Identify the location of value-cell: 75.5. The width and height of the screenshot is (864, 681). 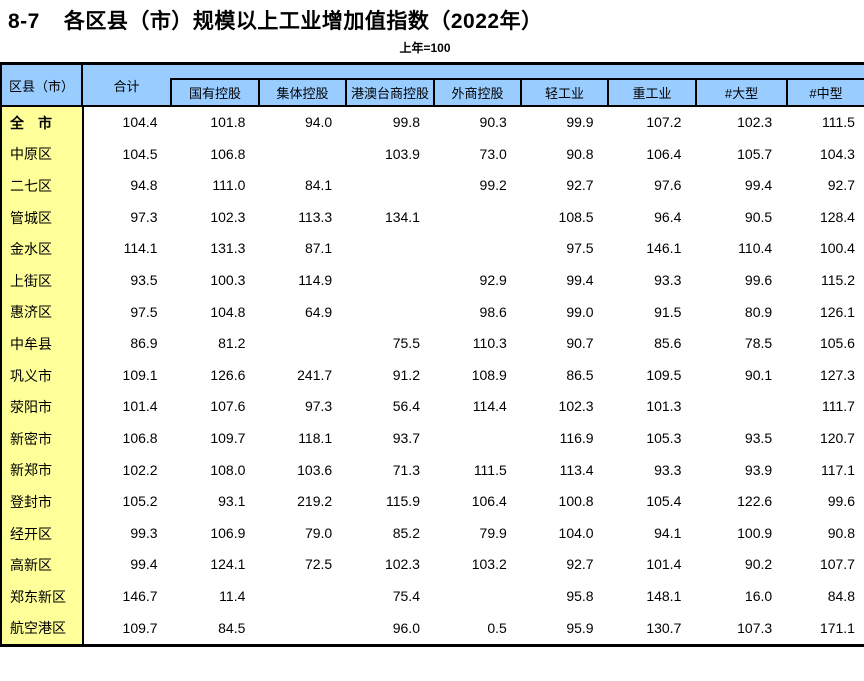
(406, 343).